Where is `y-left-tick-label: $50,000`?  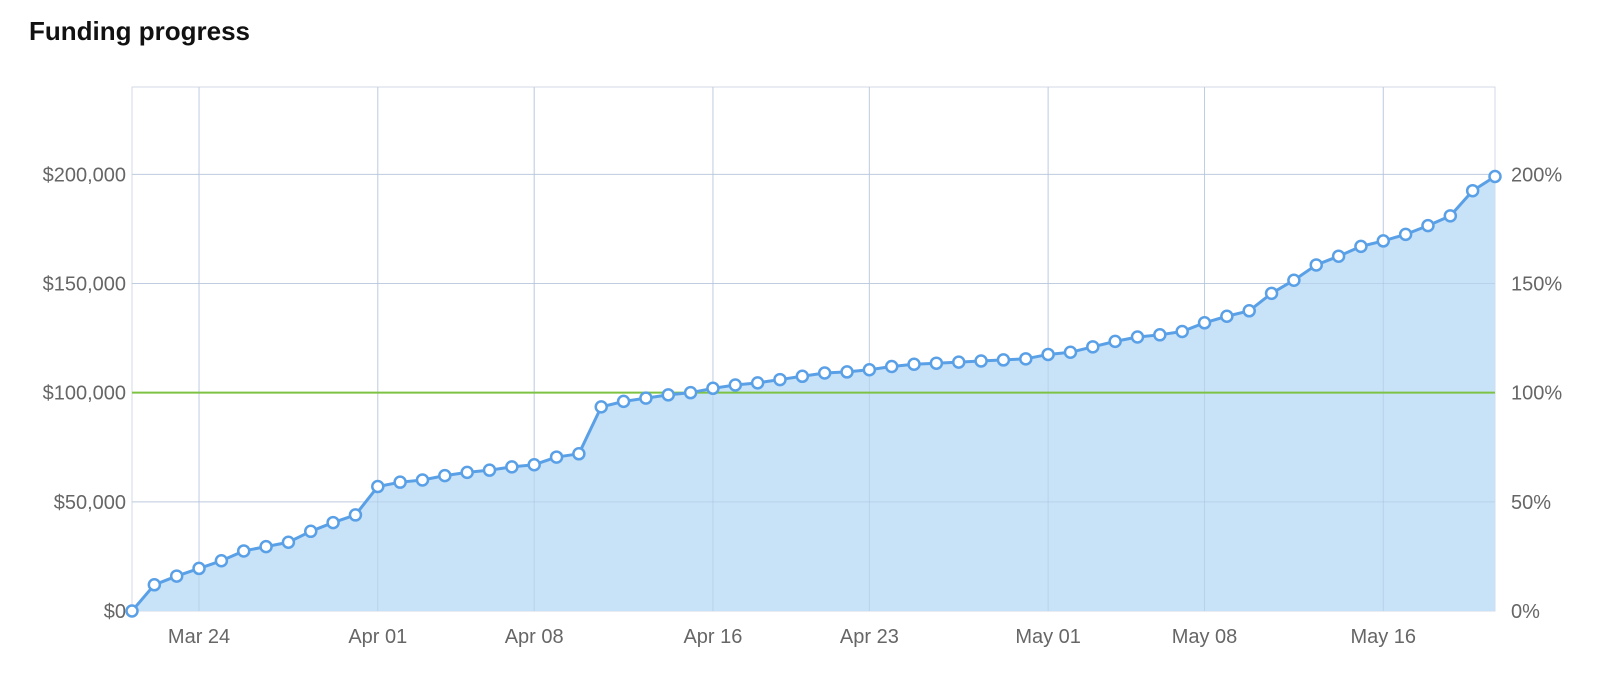
y-left-tick-label: $50,000 is located at coordinates (90, 503).